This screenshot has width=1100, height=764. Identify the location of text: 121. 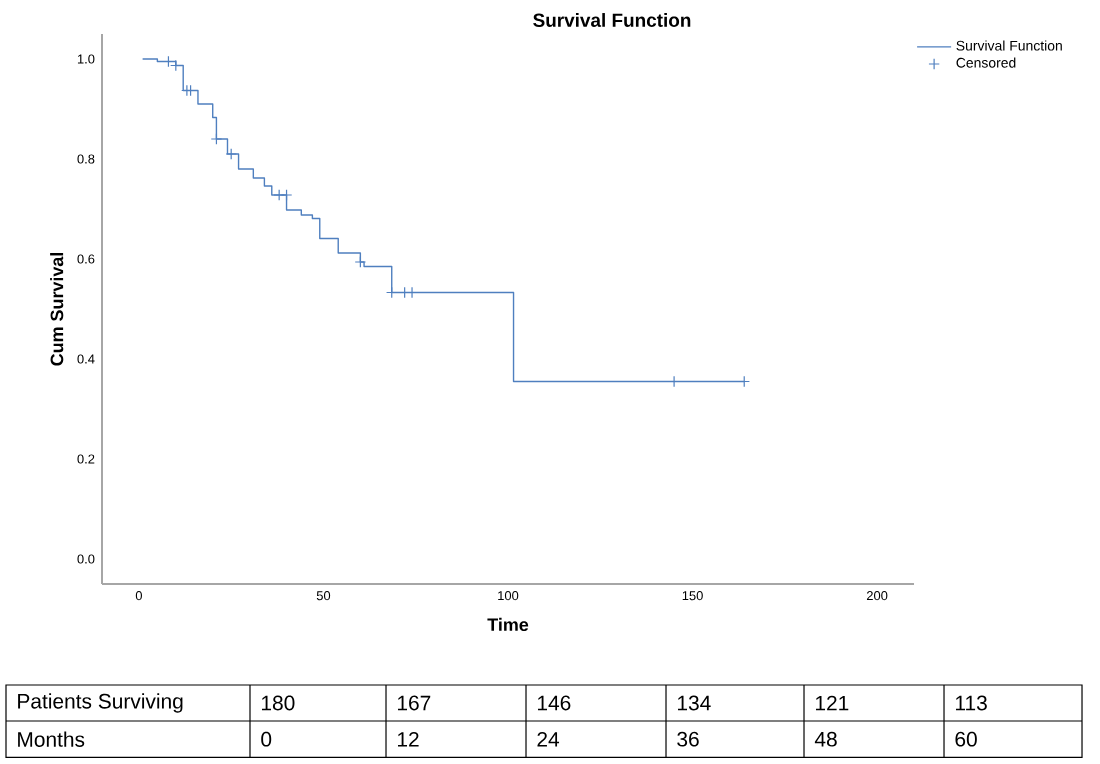
(832, 703).